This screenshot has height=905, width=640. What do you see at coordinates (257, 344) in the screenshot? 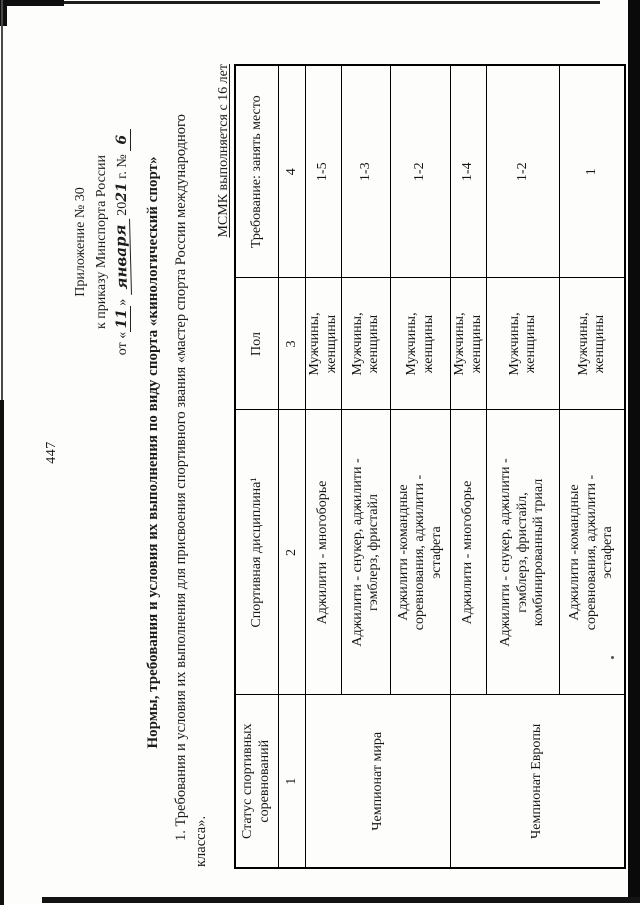
I see `header-gender: Пол` at bounding box center [257, 344].